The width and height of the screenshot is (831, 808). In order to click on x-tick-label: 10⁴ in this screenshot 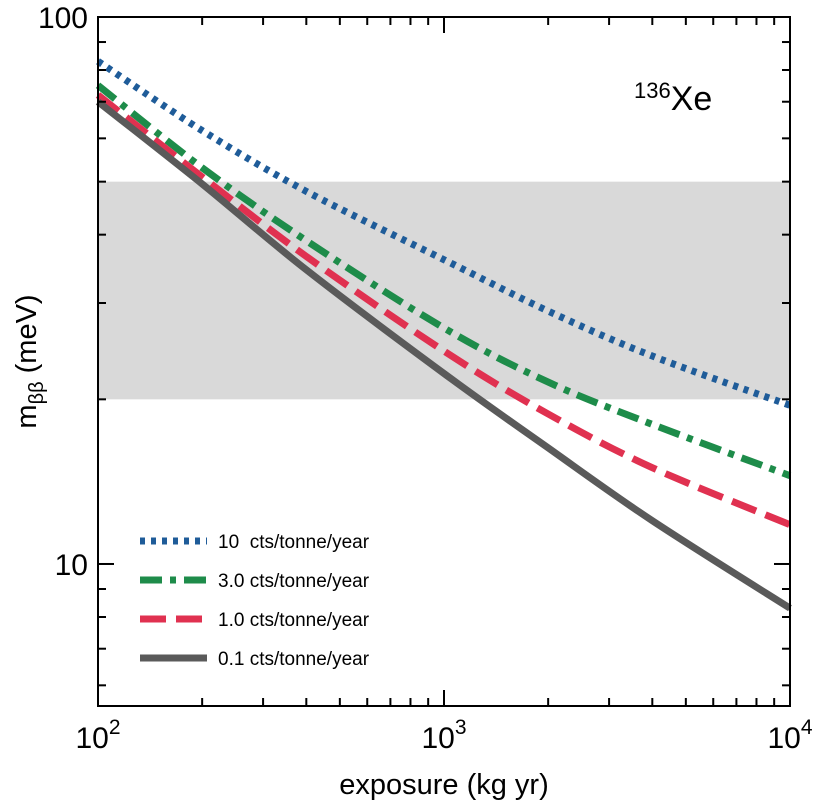, I will do `click(789, 735)`.